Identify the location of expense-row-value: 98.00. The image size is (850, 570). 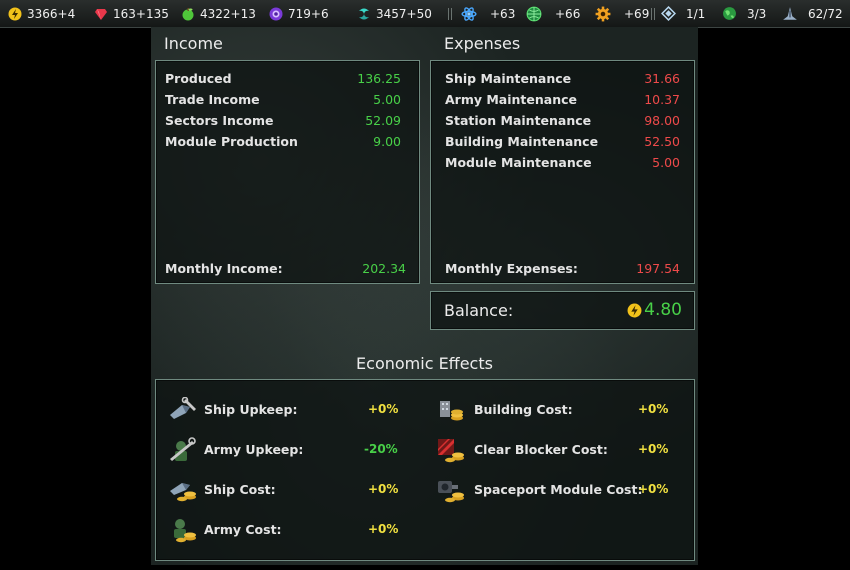
(662, 120).